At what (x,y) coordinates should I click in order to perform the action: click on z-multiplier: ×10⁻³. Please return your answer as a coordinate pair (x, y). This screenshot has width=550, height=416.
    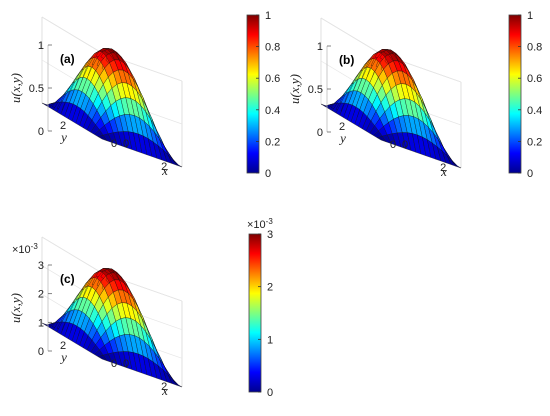
    Looking at the image, I should click on (25, 249).